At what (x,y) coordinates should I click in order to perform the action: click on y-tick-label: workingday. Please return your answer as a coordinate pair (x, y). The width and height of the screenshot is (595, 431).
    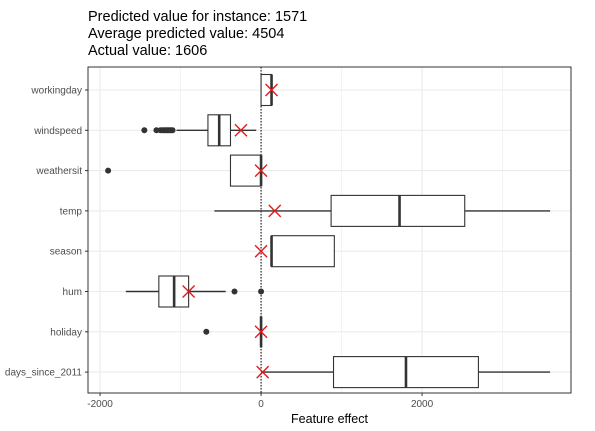
    Looking at the image, I should click on (56, 91).